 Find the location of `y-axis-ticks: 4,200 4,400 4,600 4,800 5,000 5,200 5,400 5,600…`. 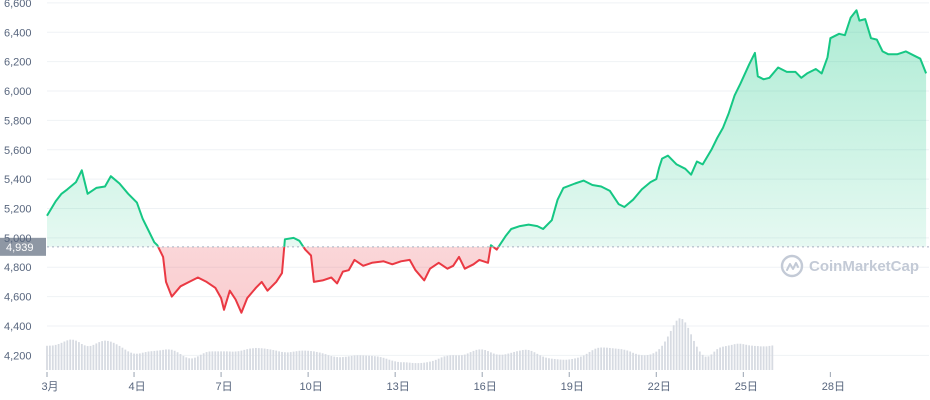

y-axis-ticks: 4,200 4,400 4,600 4,800 5,000 5,200 5,400 5,600… is located at coordinates (18, 181).